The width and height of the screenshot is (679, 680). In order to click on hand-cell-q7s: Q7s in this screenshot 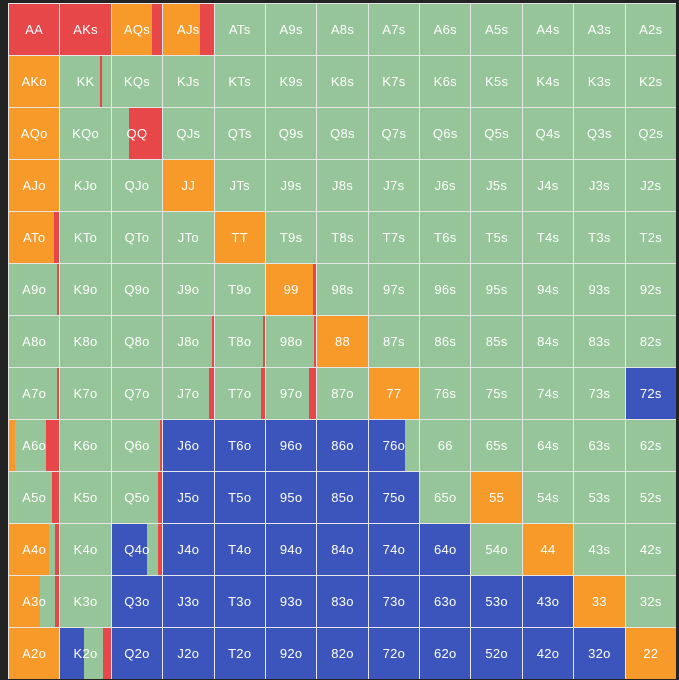, I will do `click(394, 133)`.